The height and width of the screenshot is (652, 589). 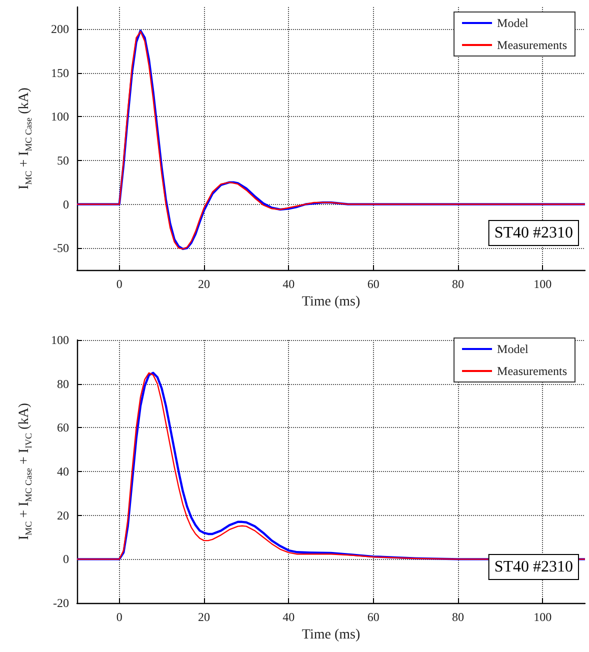 I want to click on y-tick-label: 80, so click(x=63, y=383).